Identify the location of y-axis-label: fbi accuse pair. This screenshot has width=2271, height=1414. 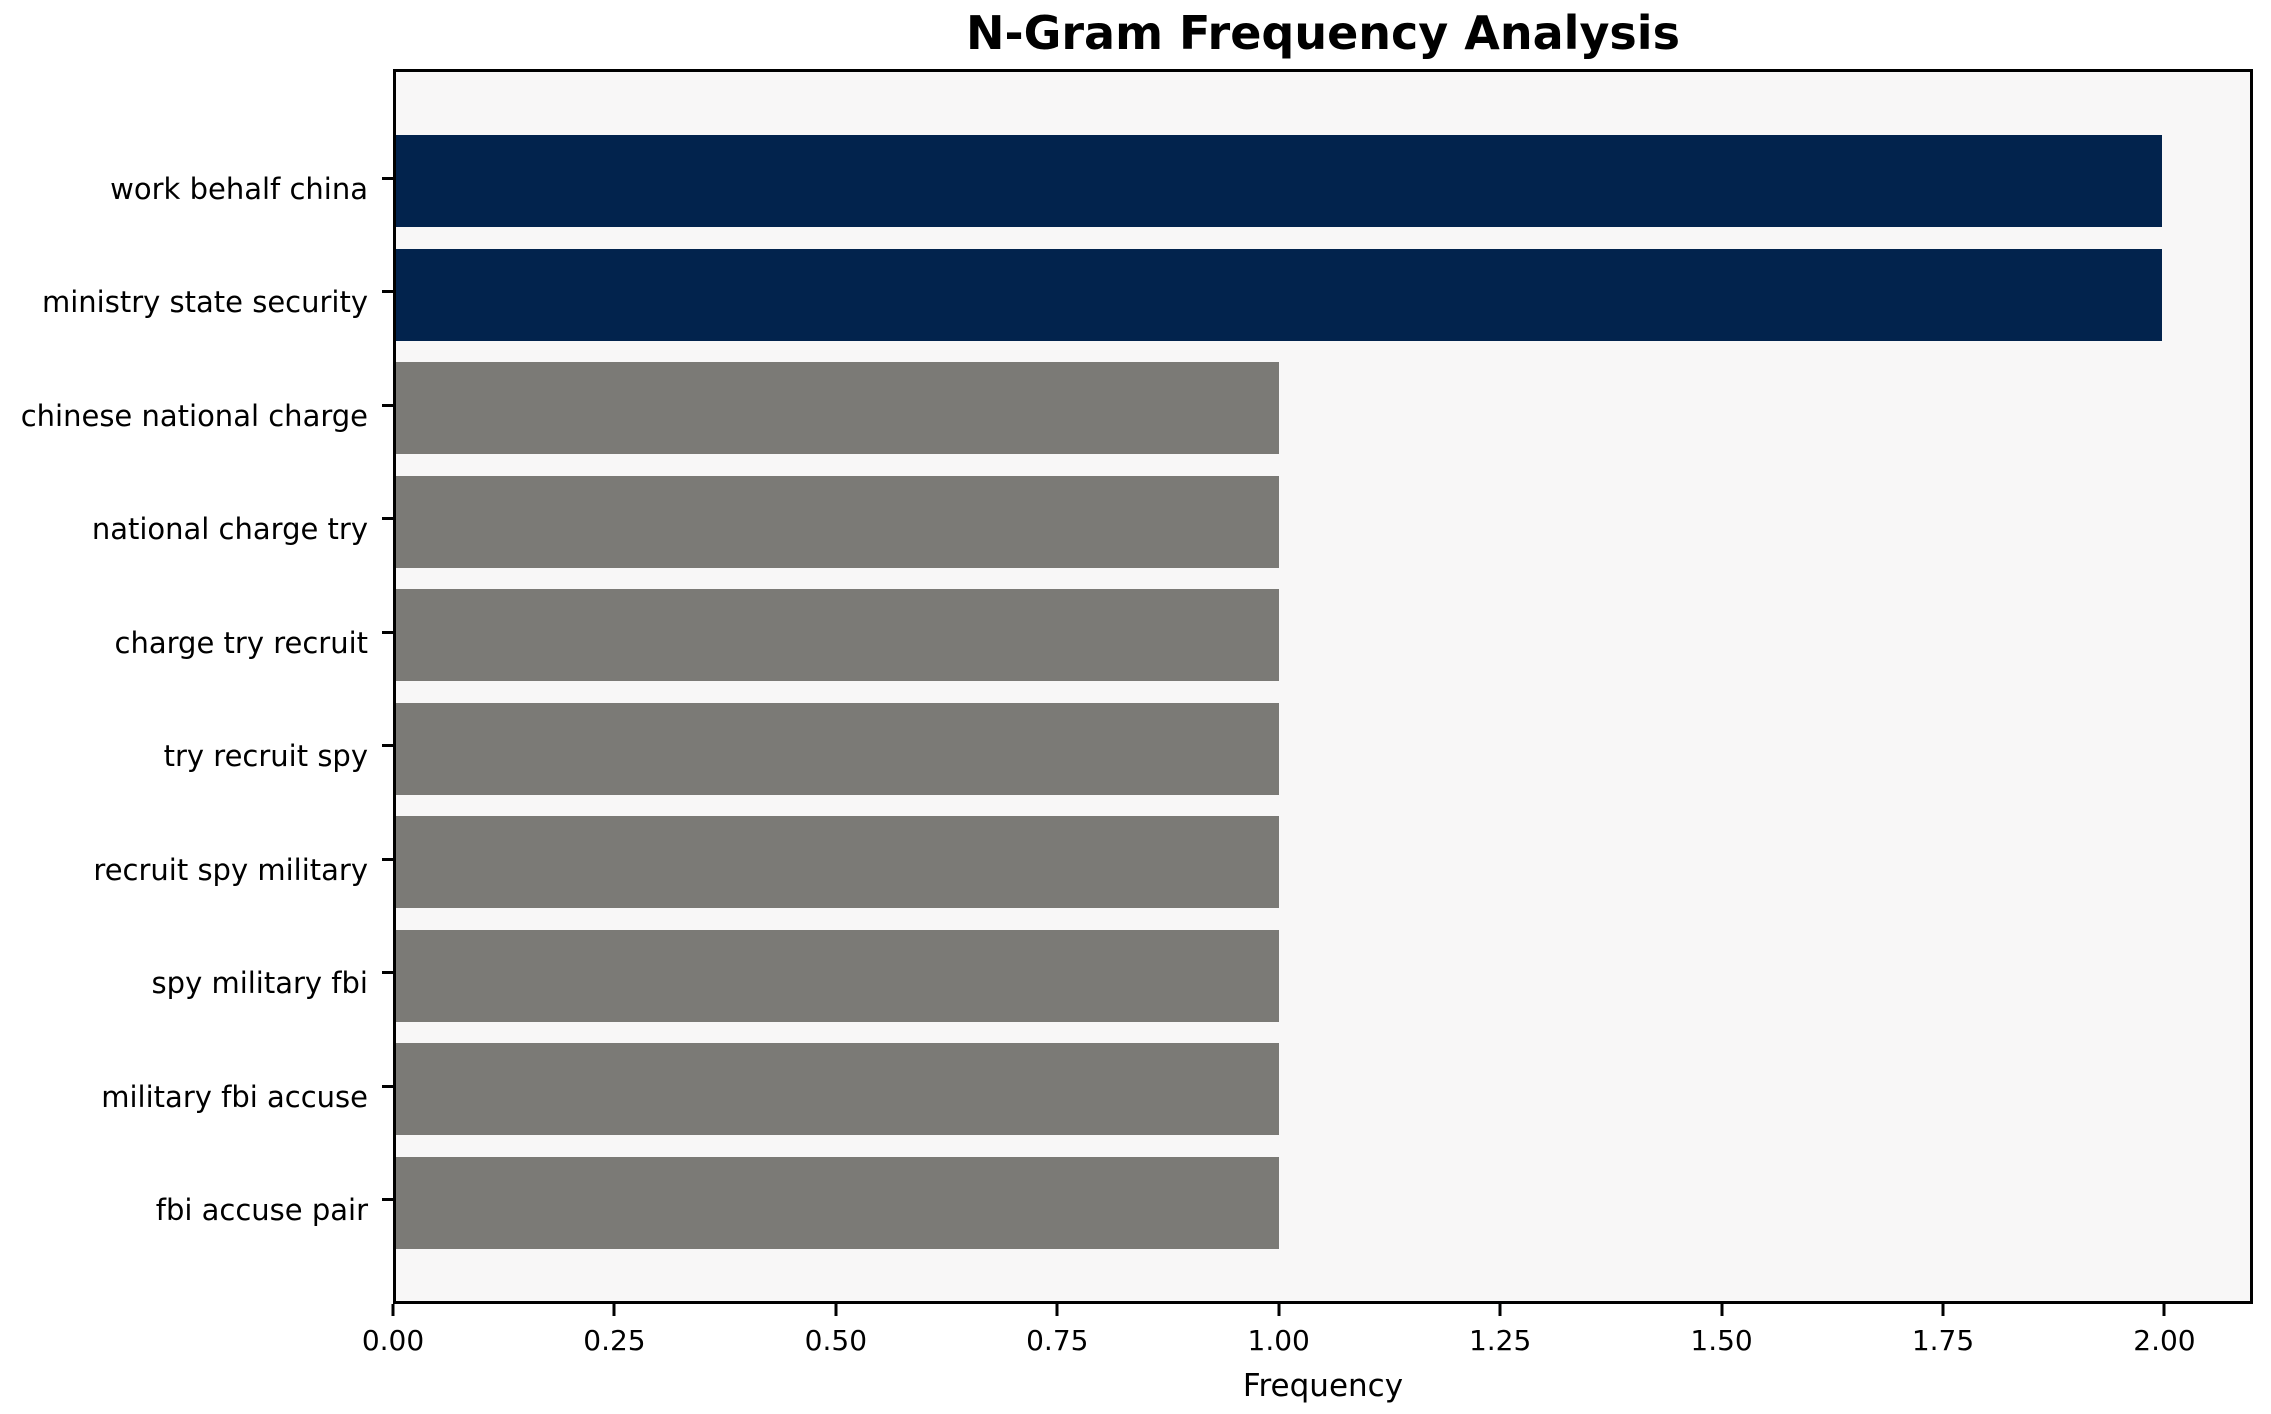
(261, 1210).